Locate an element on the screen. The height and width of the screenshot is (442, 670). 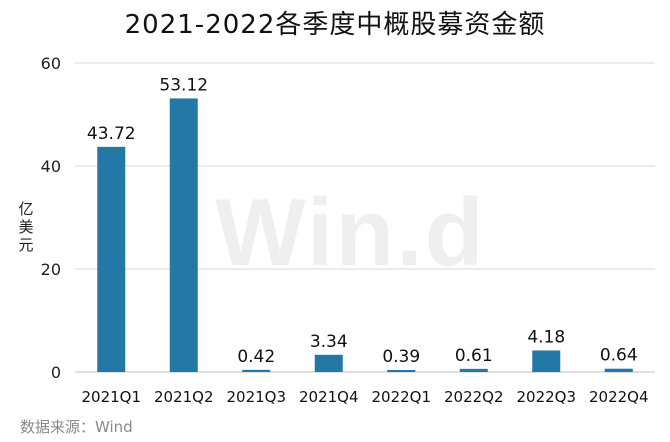
x-tick-label: 2022Q2 is located at coordinates (474, 397).